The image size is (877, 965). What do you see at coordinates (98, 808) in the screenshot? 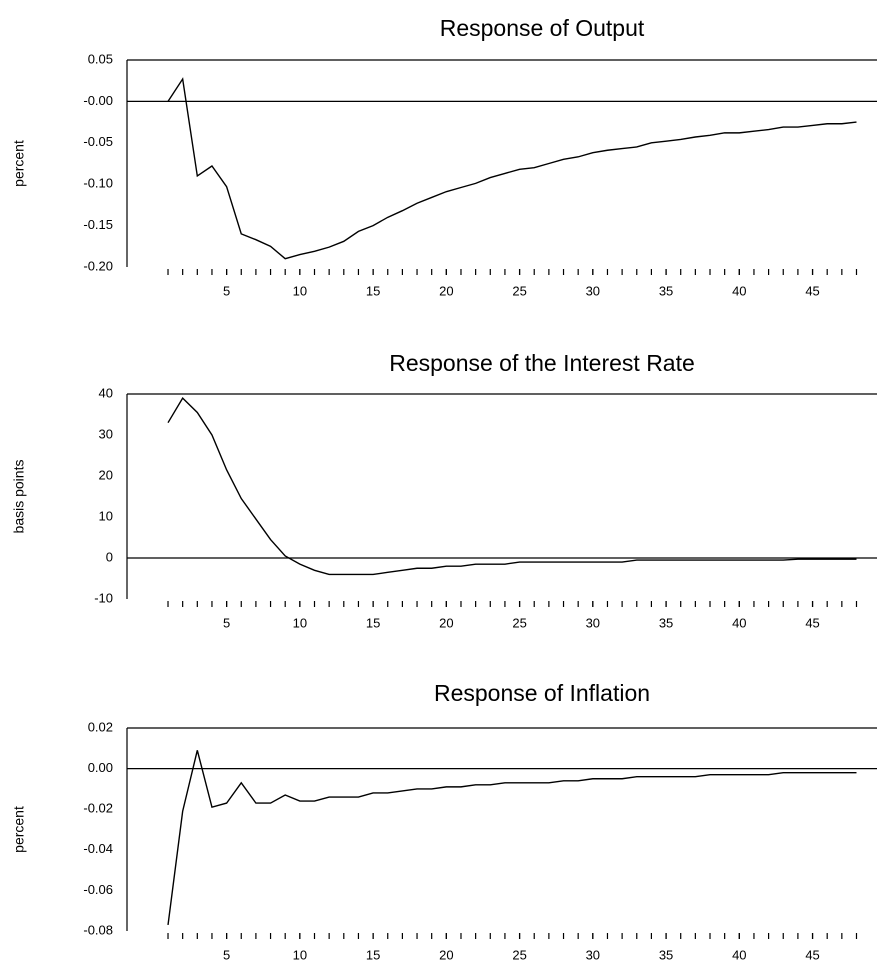
I see `y-tick-label: -0.02` at bounding box center [98, 808].